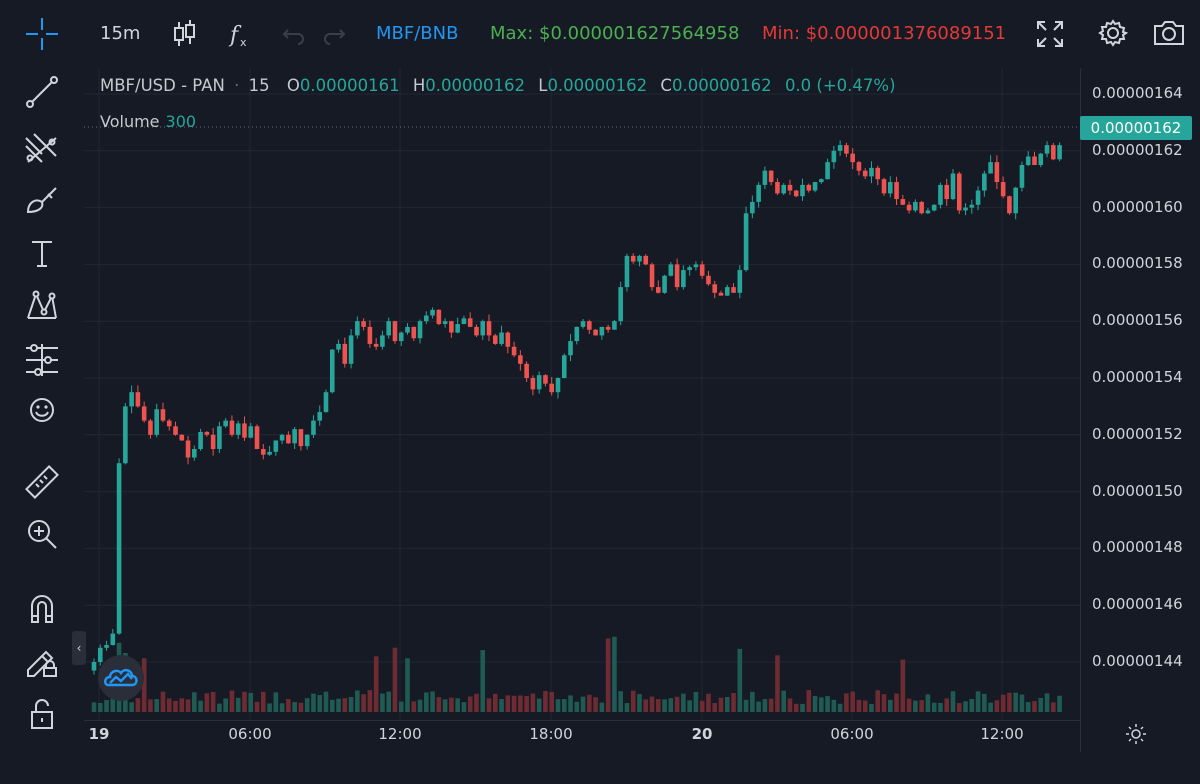 The image size is (1200, 784). Describe the element at coordinates (1113, 33) in the screenshot. I see `gear-icon` at that location.